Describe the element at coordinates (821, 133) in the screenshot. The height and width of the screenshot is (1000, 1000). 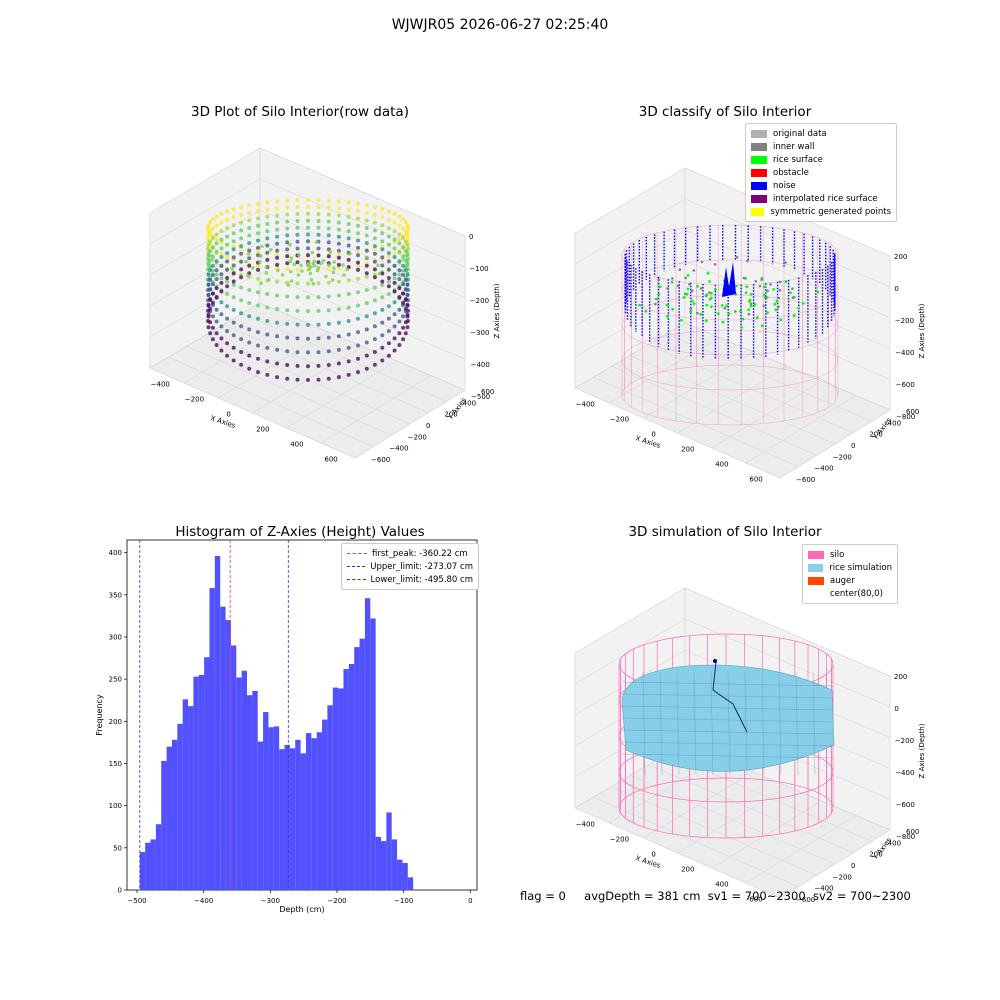
I see `legend-entry: original data` at that location.